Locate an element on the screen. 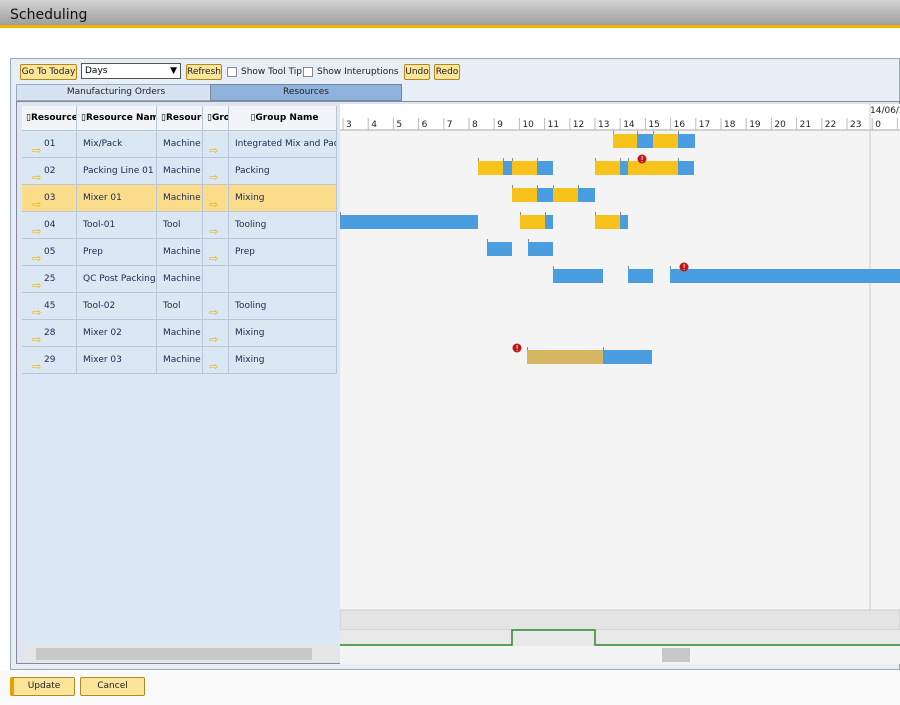  column-header: ▯Group Name is located at coordinates (283, 118).